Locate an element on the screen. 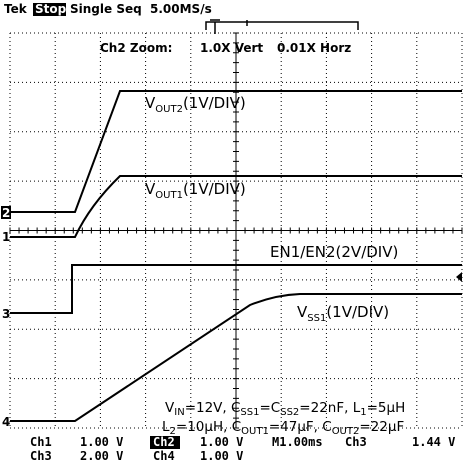  zoom-horz: 0.01X Horz is located at coordinates (314, 48).